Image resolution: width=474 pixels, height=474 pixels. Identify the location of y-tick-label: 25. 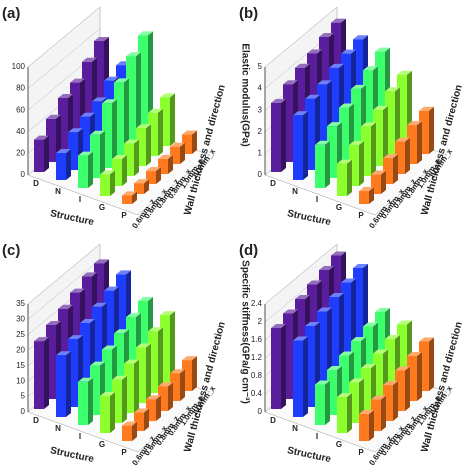
(20, 334).